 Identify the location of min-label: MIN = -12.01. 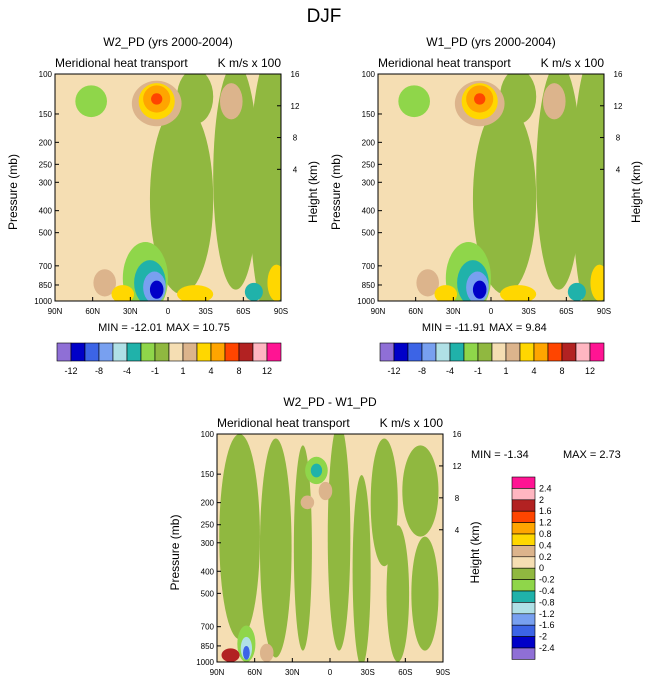
(130, 328).